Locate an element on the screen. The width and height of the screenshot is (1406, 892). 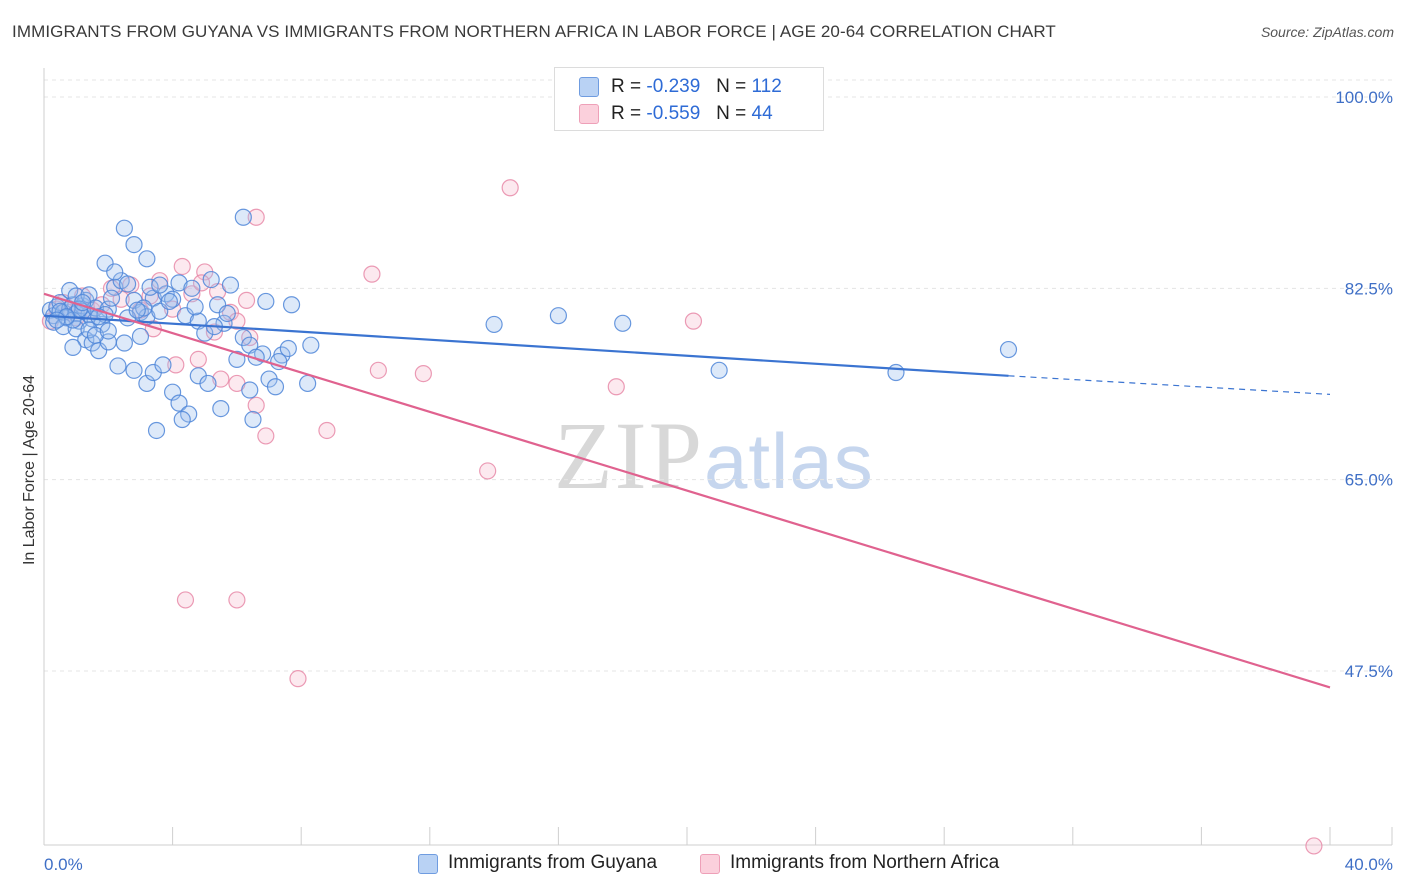
x-tick-label: 0.0% is located at coordinates (63, 864).